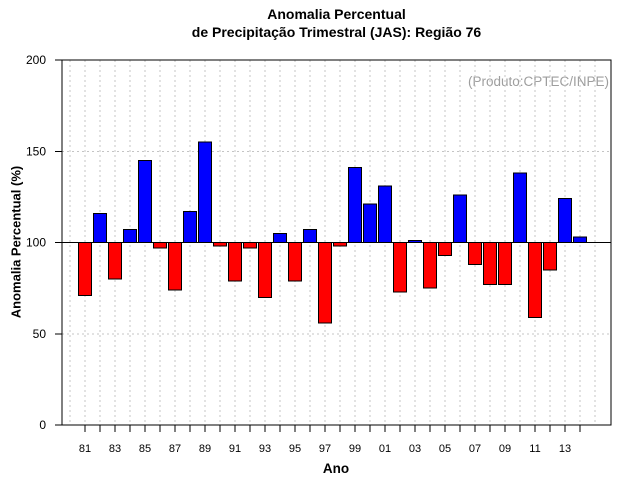 This screenshot has height=500, width=640. What do you see at coordinates (40, 334) in the screenshot?
I see `y-tick-label: 50` at bounding box center [40, 334].